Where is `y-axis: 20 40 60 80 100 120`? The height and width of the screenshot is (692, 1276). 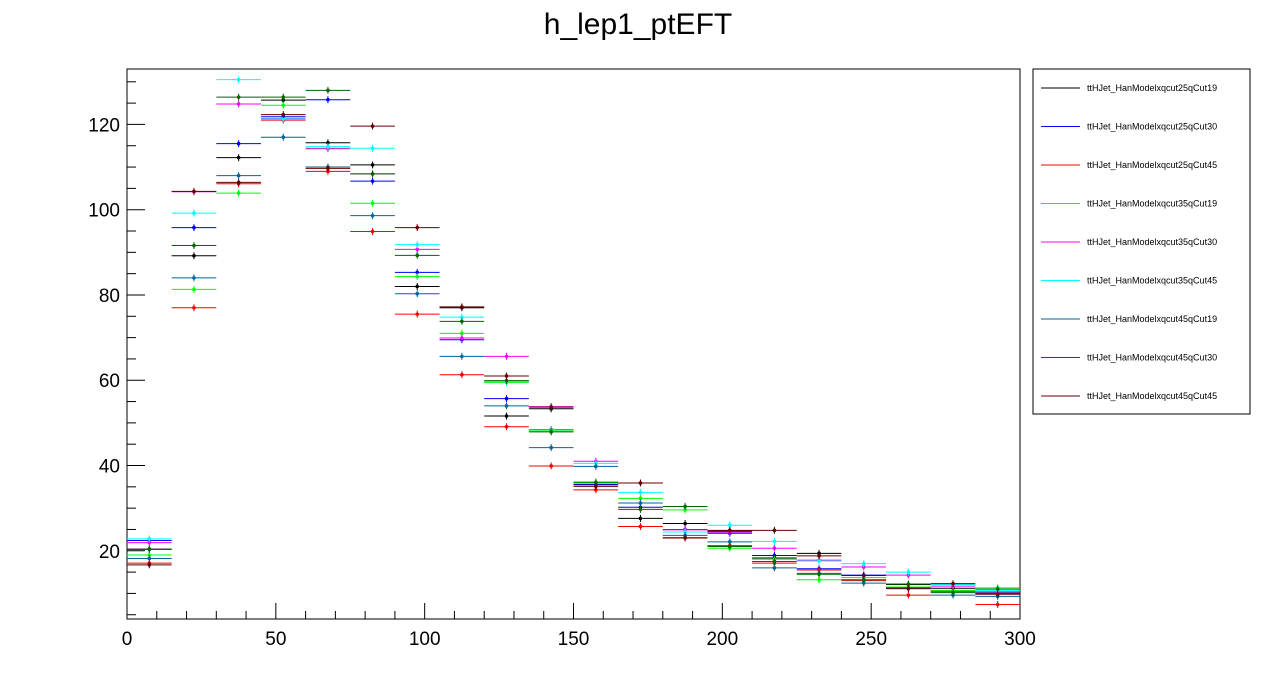 y-axis: 20 40 60 80 100 120 is located at coordinates (116, 348).